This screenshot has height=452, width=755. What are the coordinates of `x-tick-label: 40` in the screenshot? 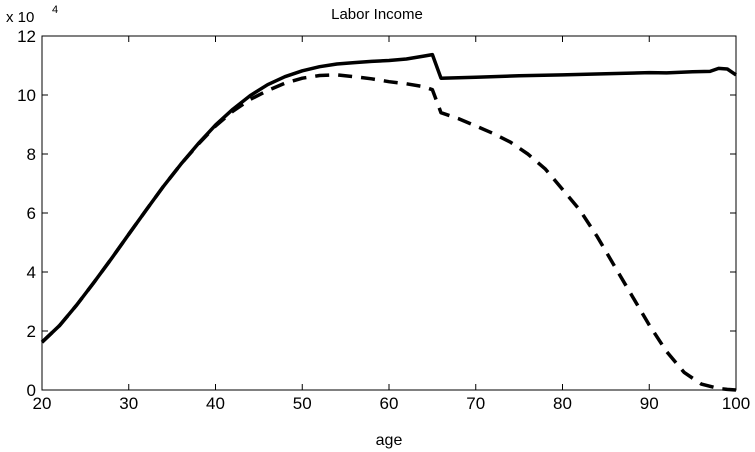 It's located at (215, 403).